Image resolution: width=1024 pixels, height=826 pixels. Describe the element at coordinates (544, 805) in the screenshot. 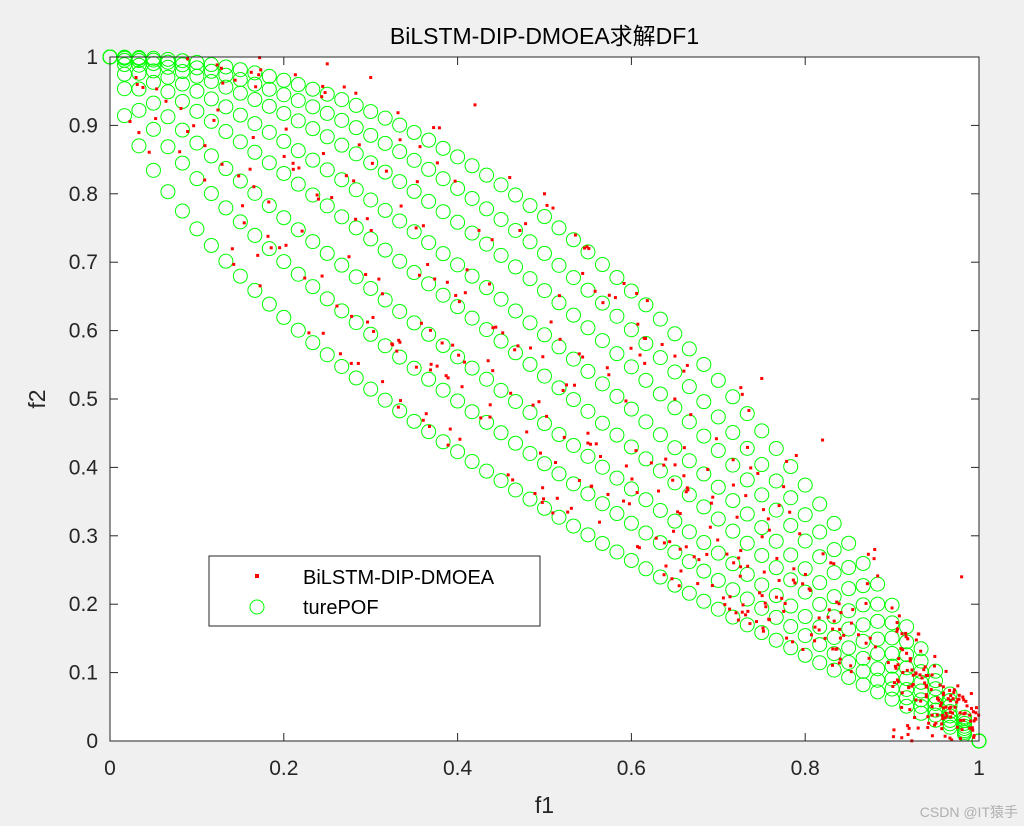

I see `x-axis-label: f1` at that location.